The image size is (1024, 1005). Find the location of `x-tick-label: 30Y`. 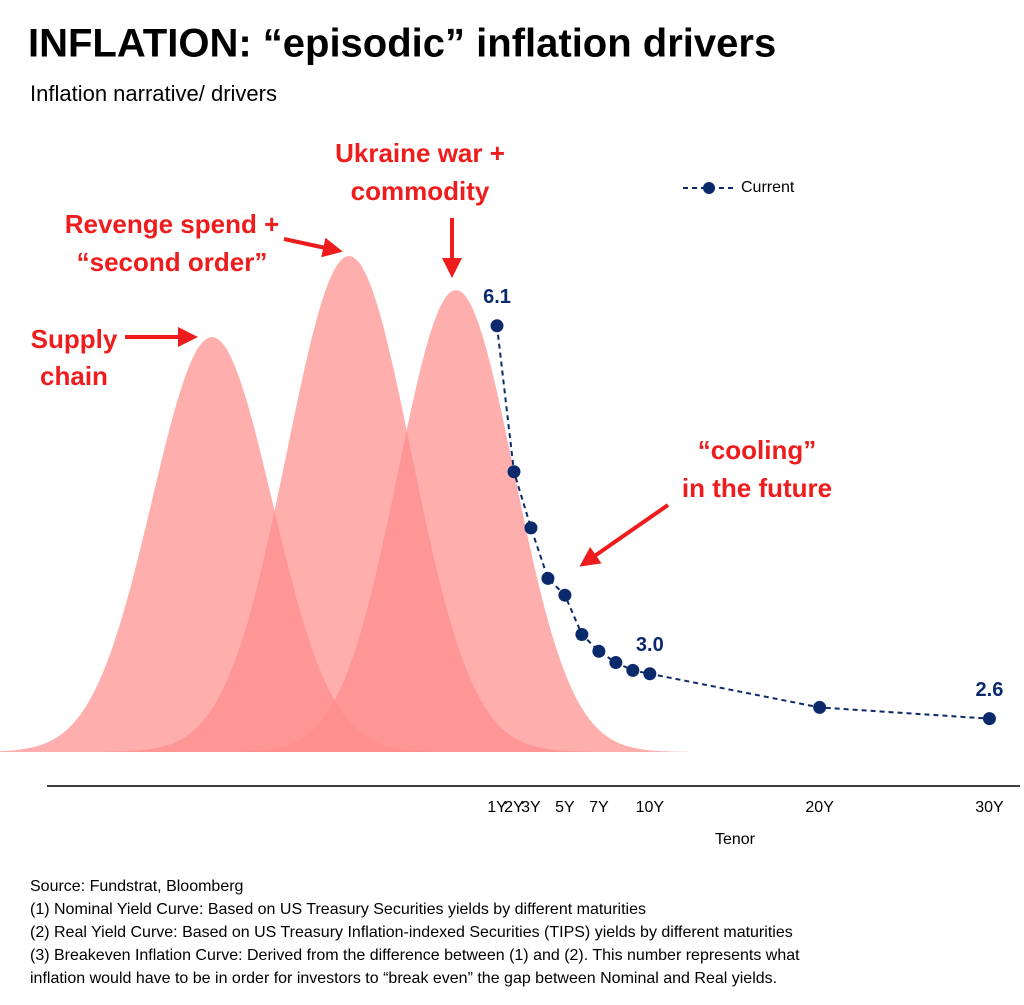

x-tick-label: 30Y is located at coordinates (989, 807).